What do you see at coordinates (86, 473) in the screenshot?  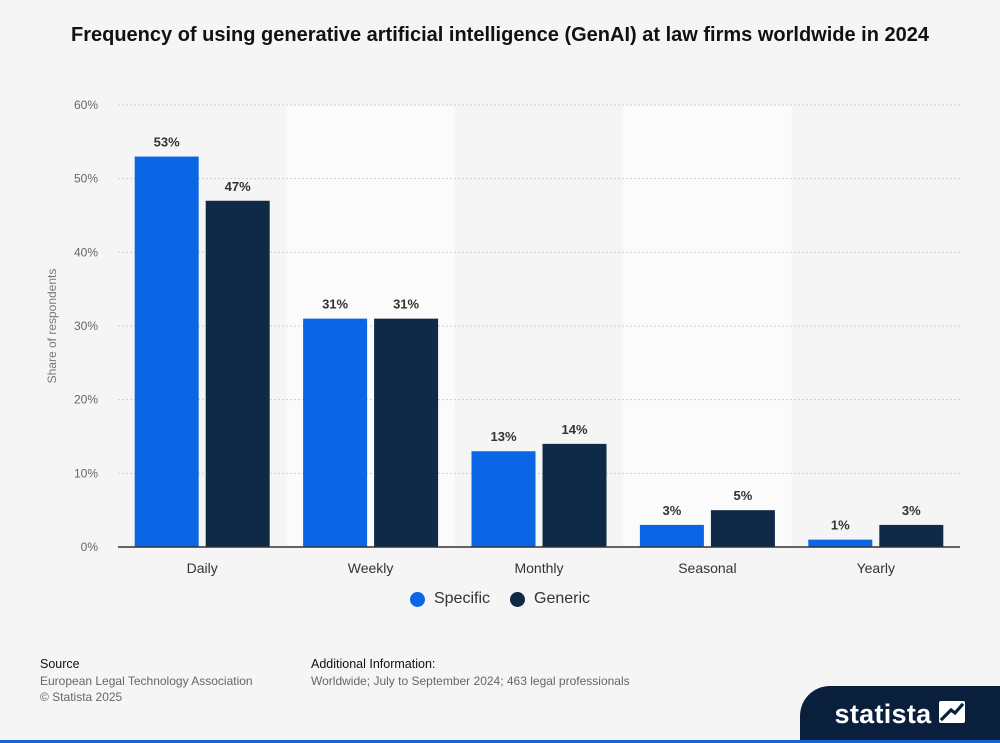 I see `y-tick-label: 10%` at bounding box center [86, 473].